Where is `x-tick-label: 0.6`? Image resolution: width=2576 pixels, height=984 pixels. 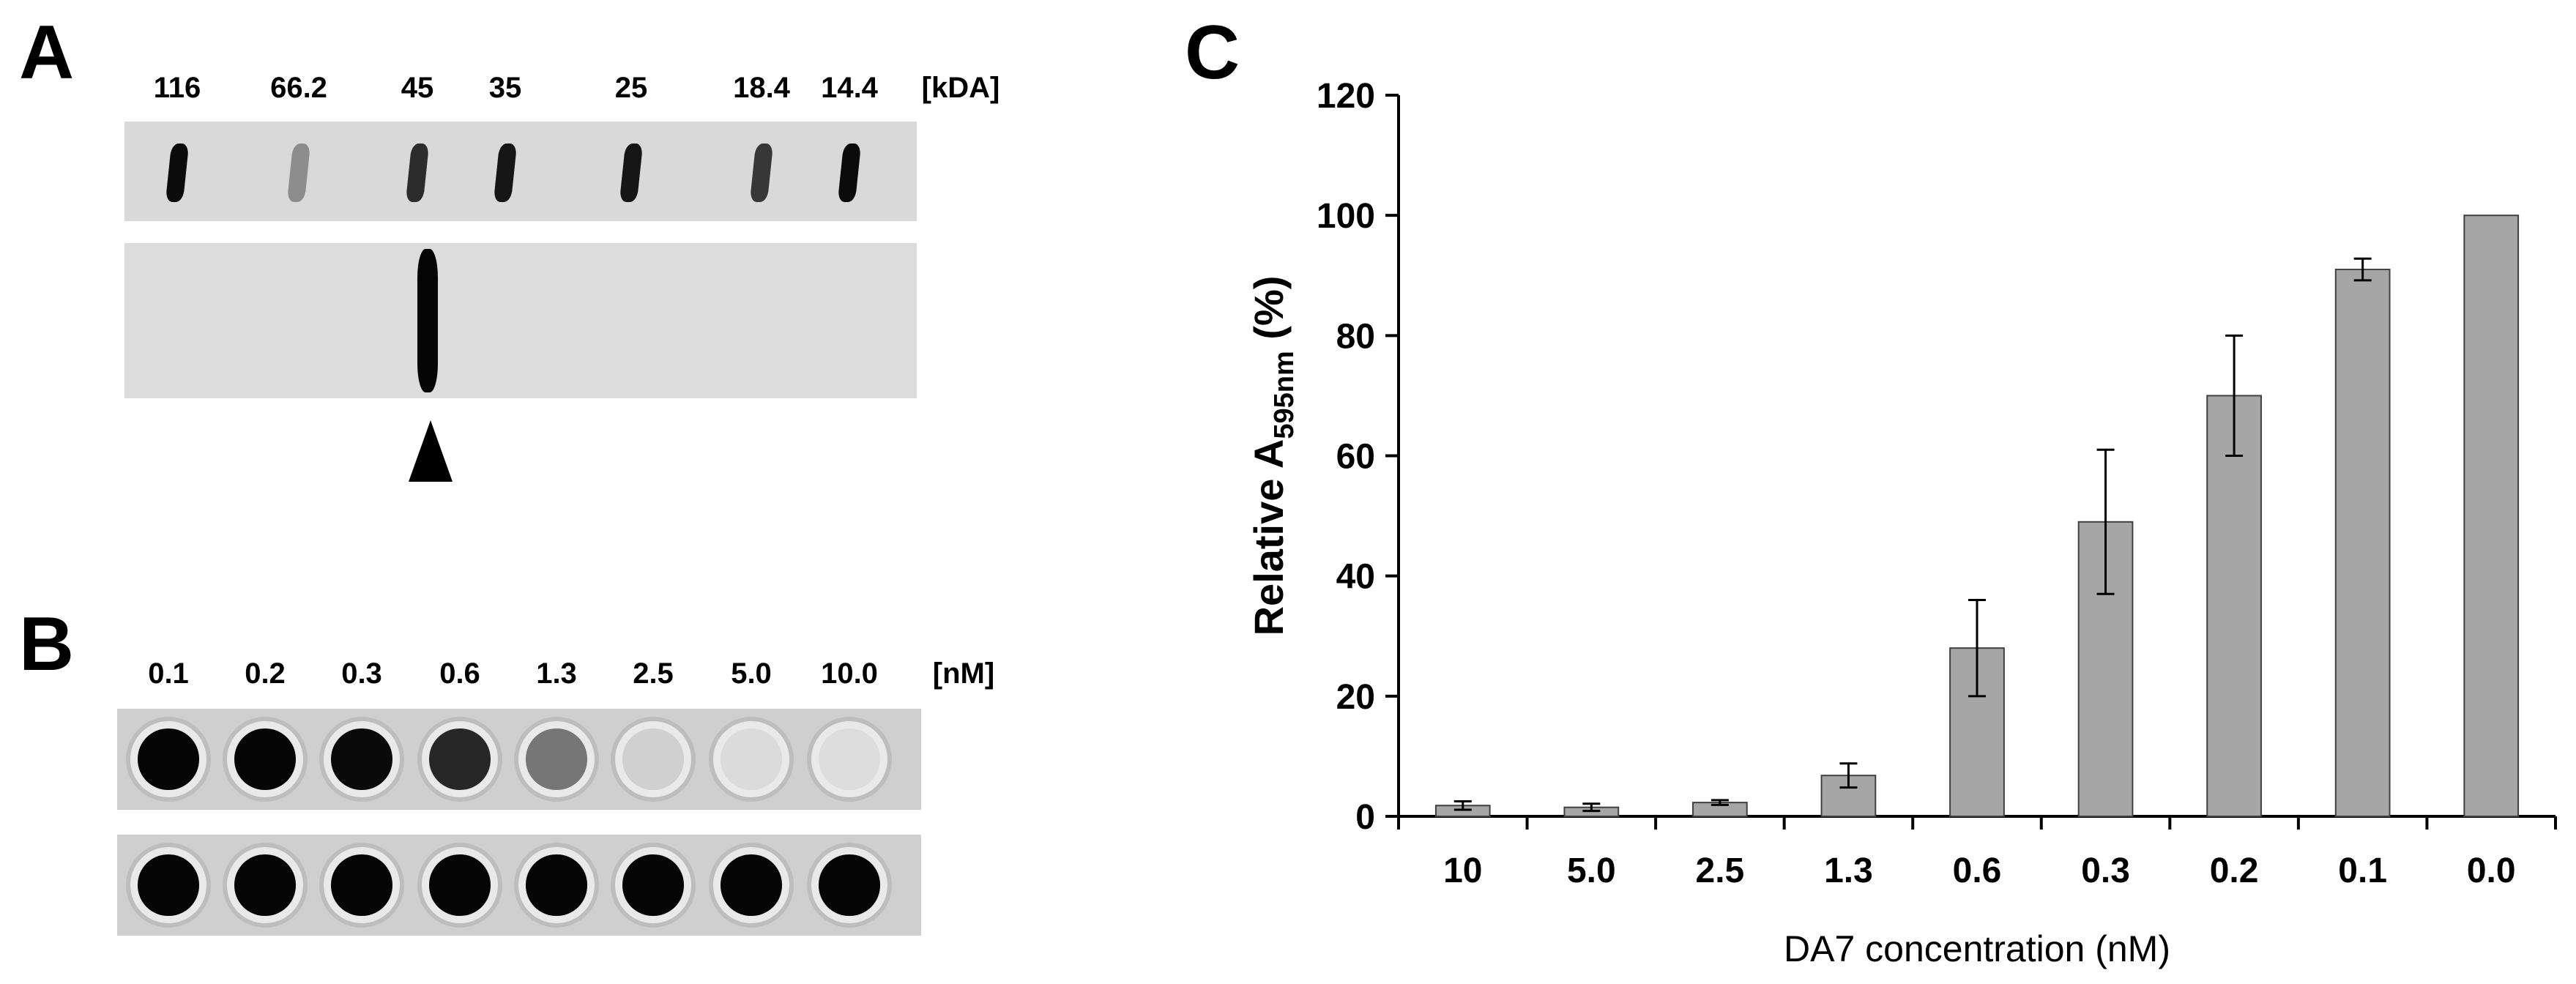 x-tick-label: 0.6 is located at coordinates (1977, 870).